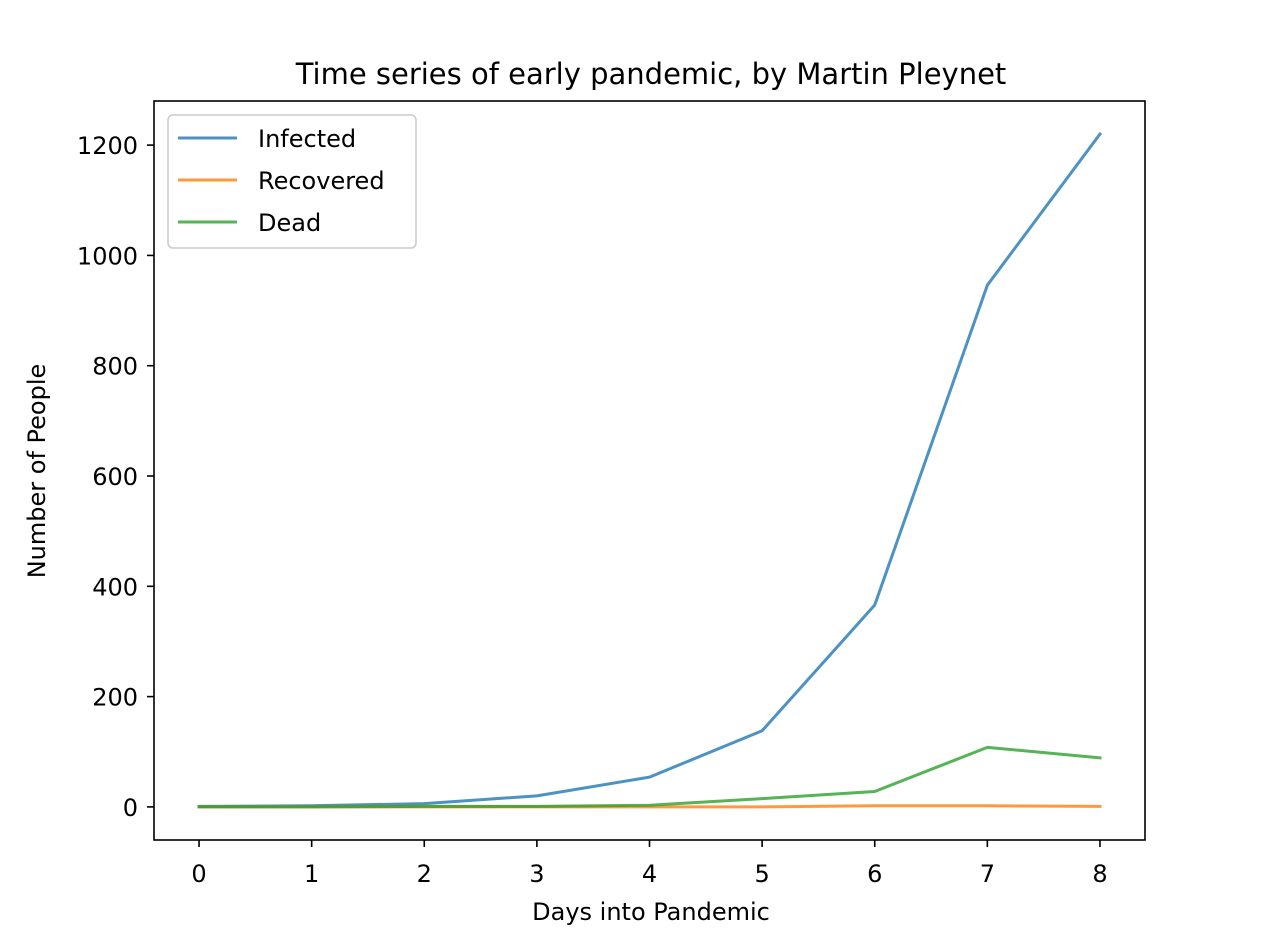 This screenshot has width=1270, height=944. What do you see at coordinates (307, 139) in the screenshot?
I see `legend-label-infected: Infected` at bounding box center [307, 139].